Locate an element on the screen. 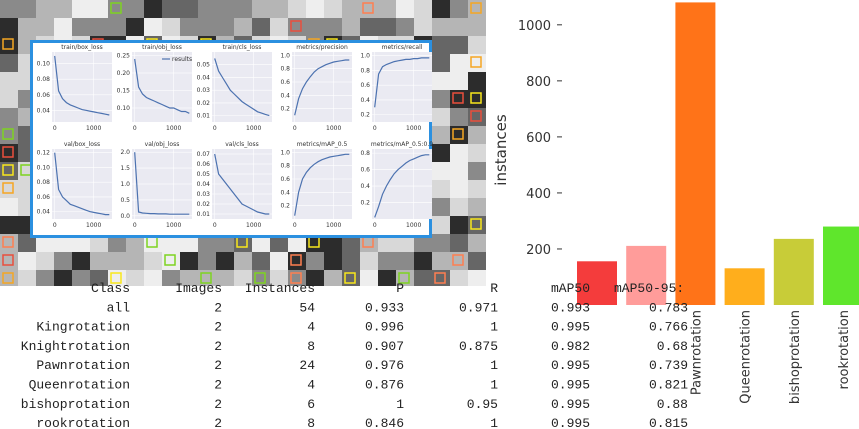 Image resolution: width=859 pixels, height=429 pixels. plot-title: metrics/precision is located at coordinates (322, 47).